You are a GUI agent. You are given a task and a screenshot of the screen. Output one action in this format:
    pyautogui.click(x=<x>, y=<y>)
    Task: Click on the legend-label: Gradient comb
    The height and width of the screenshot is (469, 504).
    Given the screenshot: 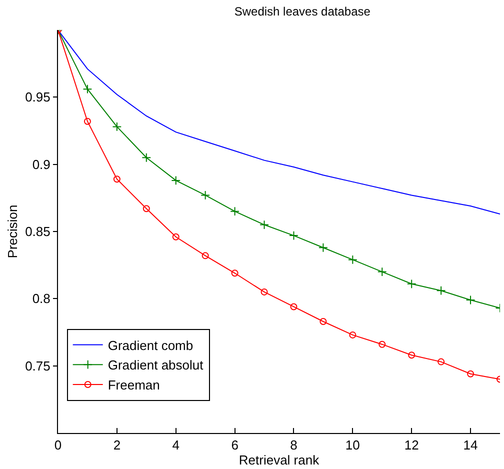 What is the action you would take?
    pyautogui.click(x=151, y=345)
    